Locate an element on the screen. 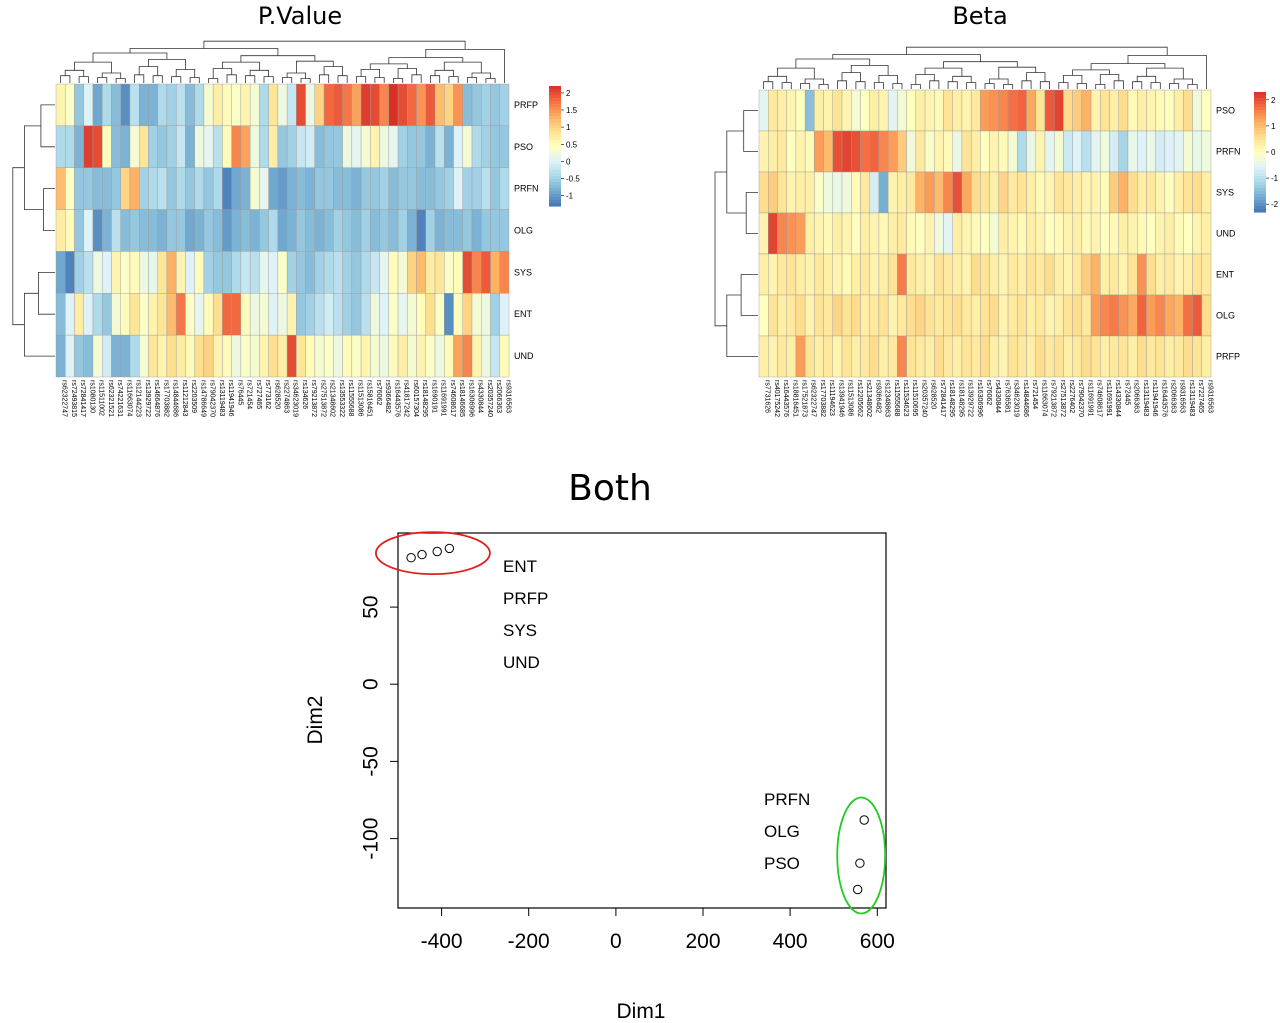 This screenshot has height=1023, width=1280. column-label: rs11691991 is located at coordinates (1108, 398).